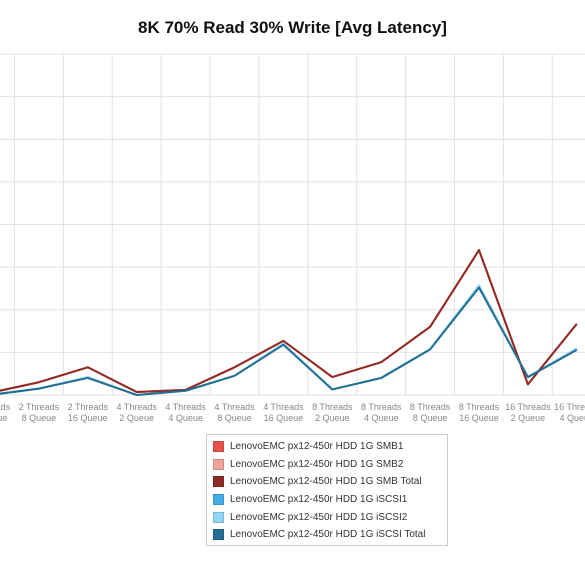  I want to click on legend-label: LenovoEMC px12-450r HDD 1G SMB Total, so click(326, 482).